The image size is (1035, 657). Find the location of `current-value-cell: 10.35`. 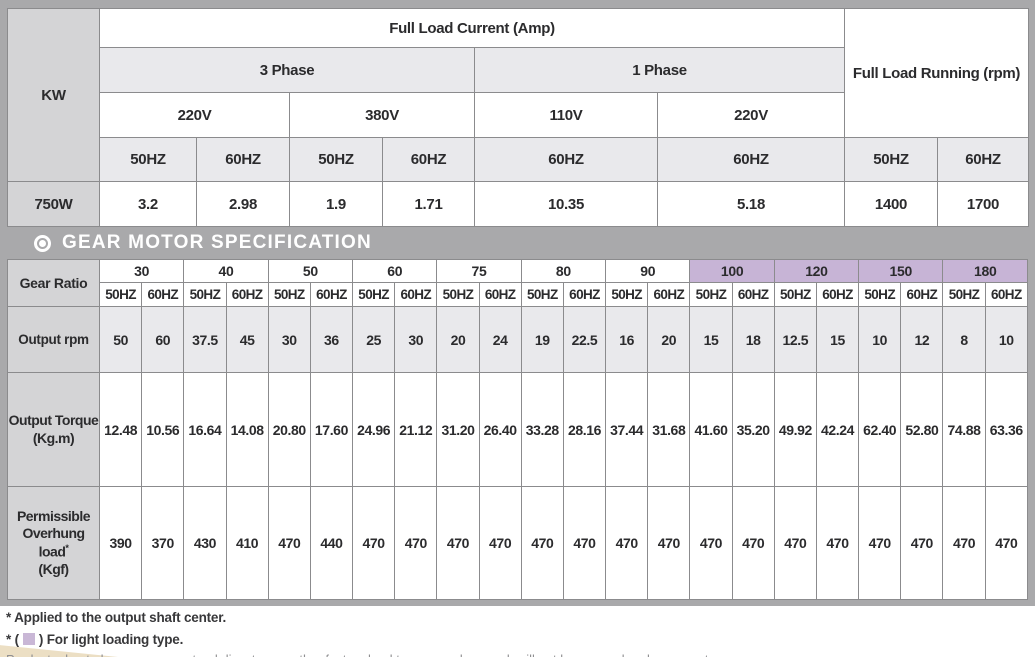

current-value-cell: 10.35 is located at coordinates (566, 204).